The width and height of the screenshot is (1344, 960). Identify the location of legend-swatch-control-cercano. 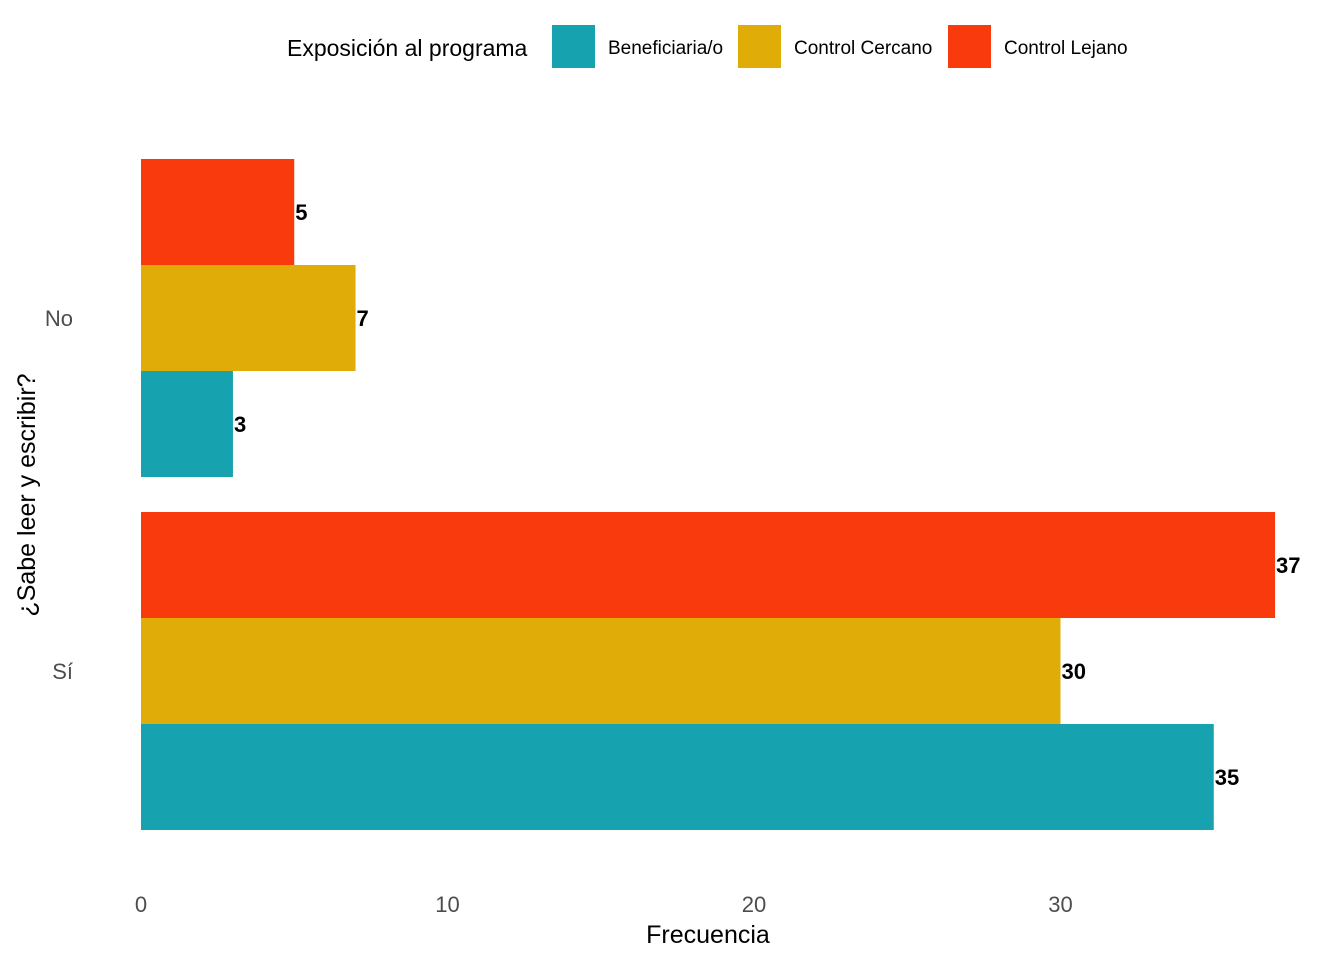
(759, 46).